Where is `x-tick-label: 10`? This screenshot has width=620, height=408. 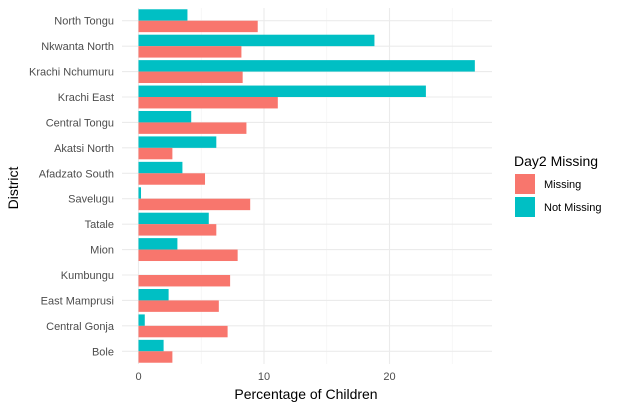
x-tick-label: 10 is located at coordinates (264, 377).